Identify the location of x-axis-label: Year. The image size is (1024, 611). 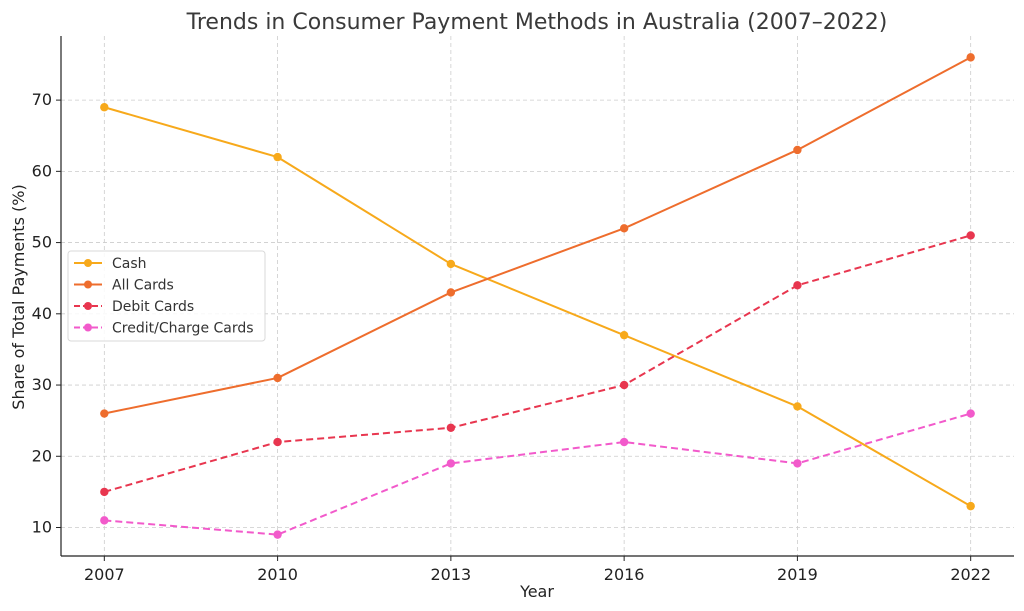
(536, 591).